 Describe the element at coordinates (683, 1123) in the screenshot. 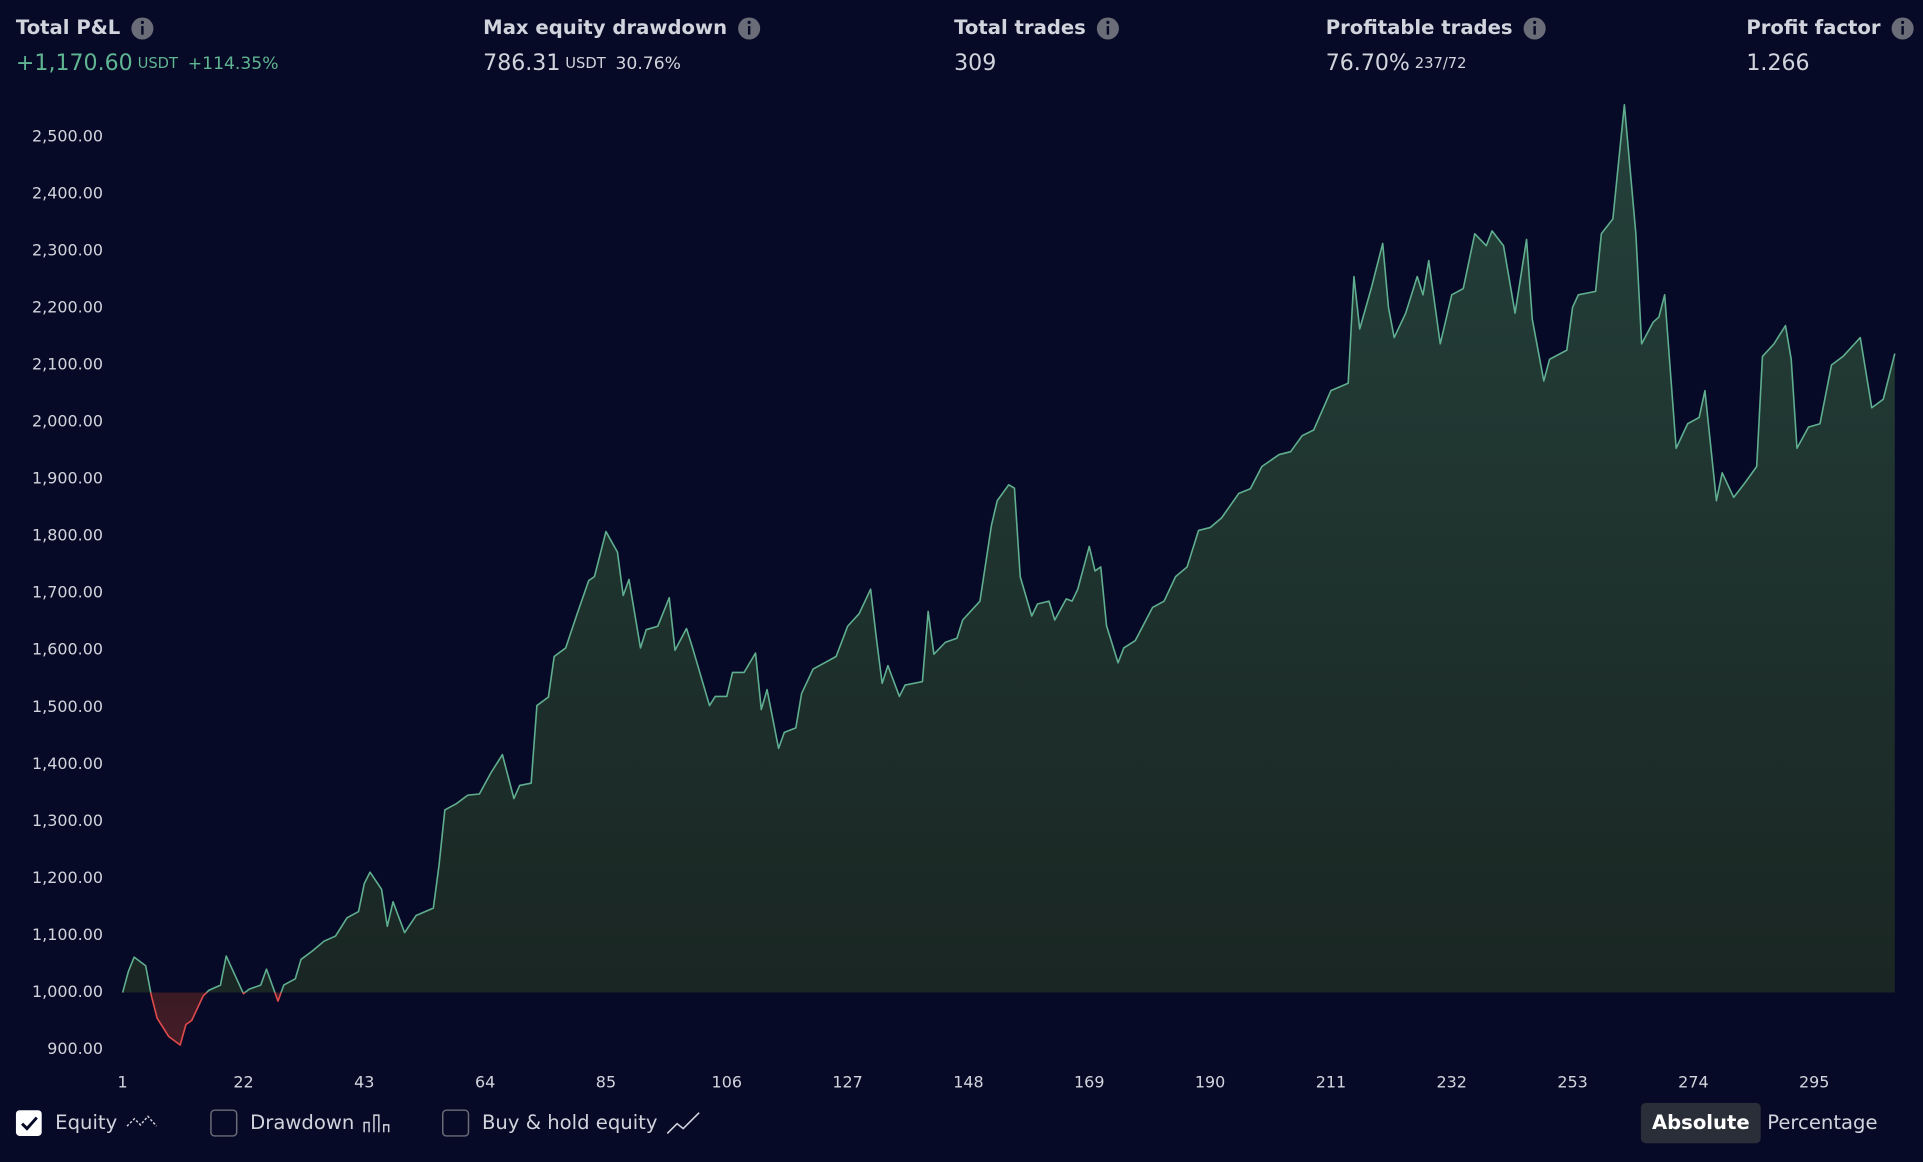

I see `buyhold-icon` at that location.